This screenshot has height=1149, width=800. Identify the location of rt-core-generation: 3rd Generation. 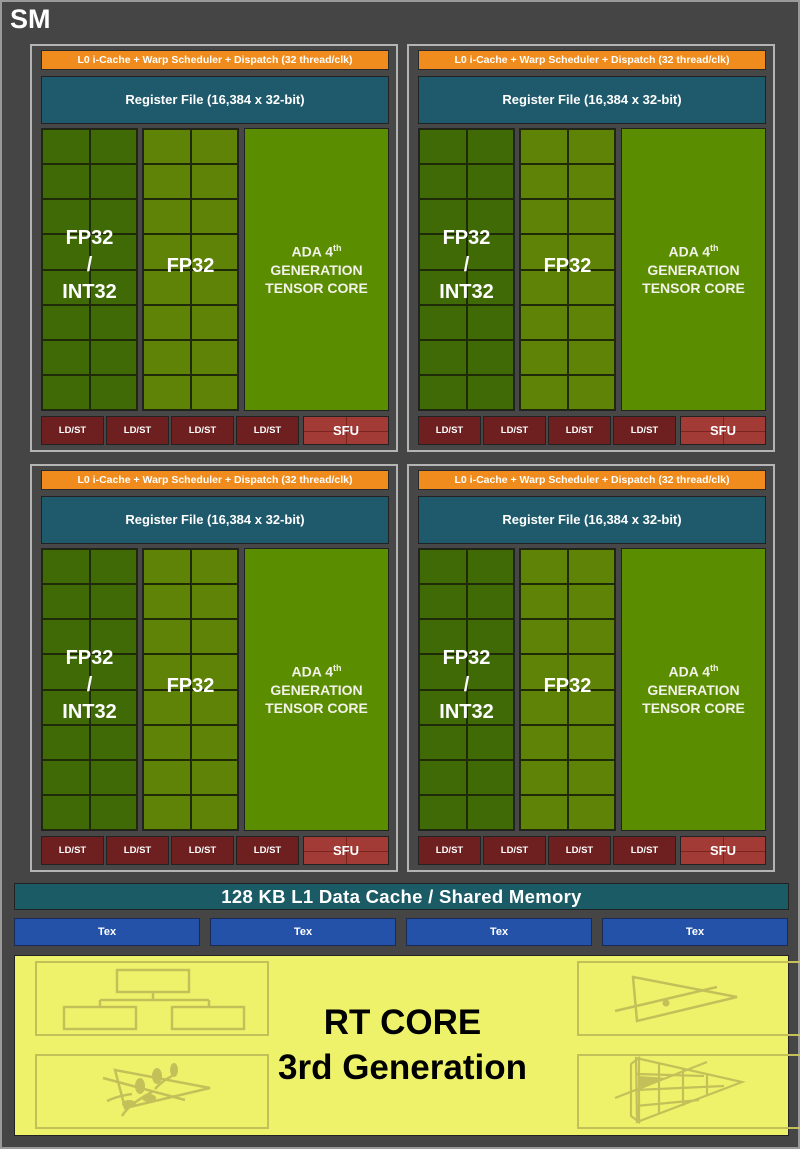
(402, 1067).